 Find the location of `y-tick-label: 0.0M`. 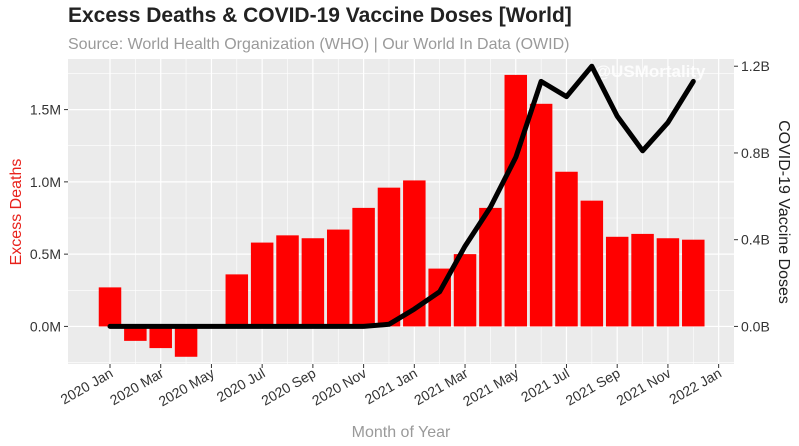

y-tick-label: 0.0M is located at coordinates (45, 326).